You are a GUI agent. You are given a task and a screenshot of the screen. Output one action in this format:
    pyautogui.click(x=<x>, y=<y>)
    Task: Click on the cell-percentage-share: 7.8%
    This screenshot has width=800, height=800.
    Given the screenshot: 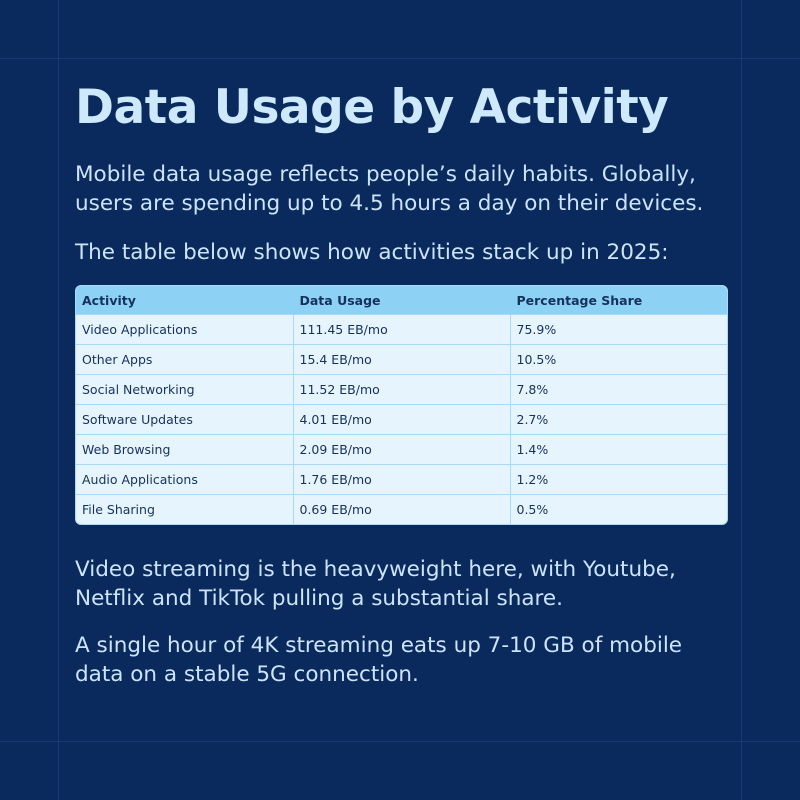 What is the action you would take?
    pyautogui.click(x=618, y=389)
    